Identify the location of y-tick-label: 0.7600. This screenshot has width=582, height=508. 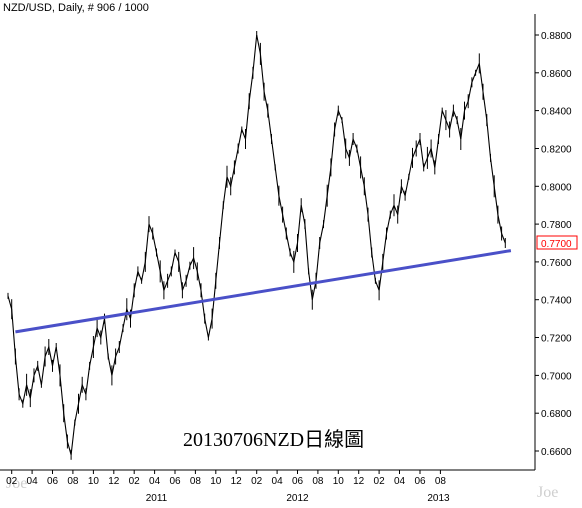
(556, 263).